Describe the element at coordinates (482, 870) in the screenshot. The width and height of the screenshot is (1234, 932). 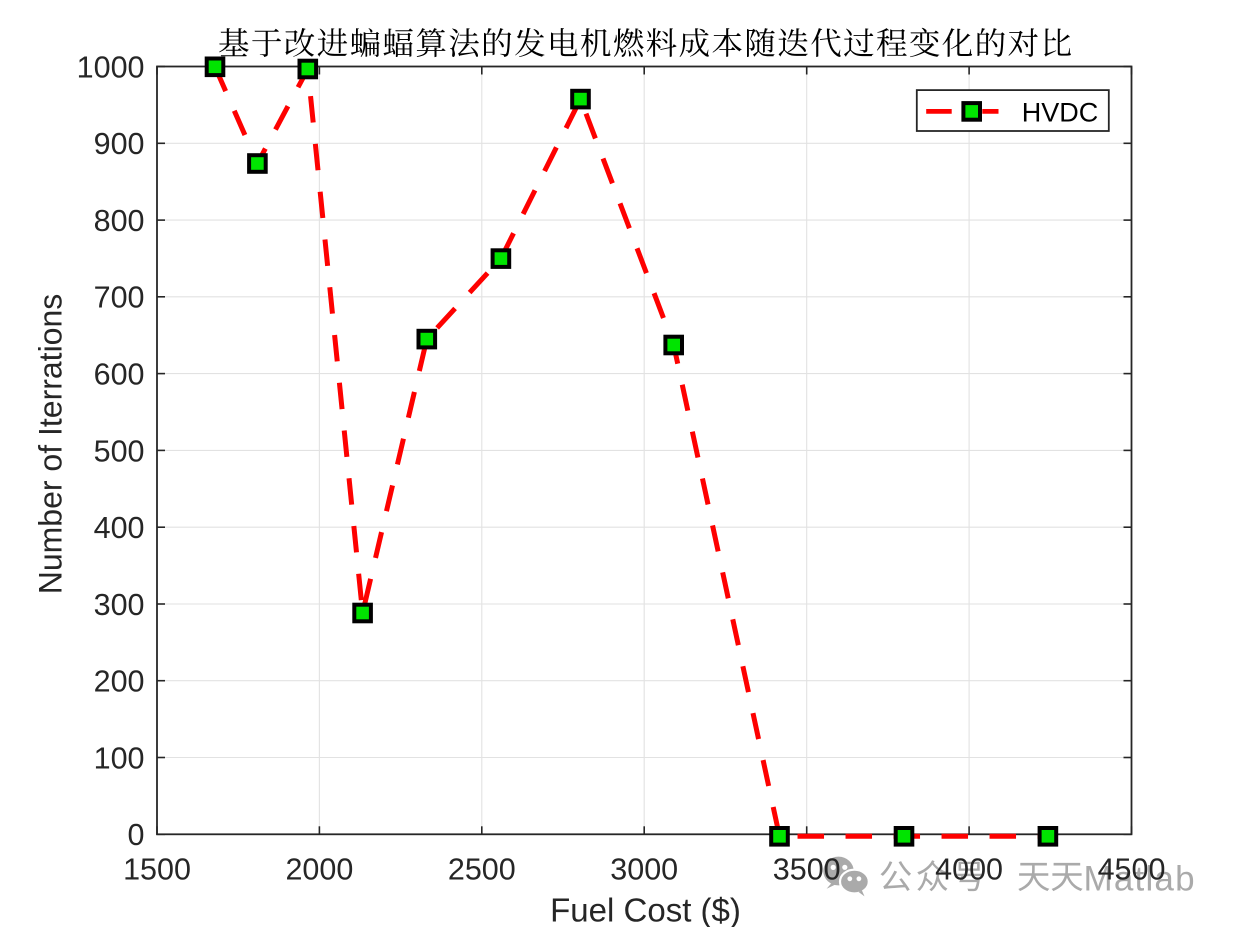
I see `svg-text: 2500` at that location.